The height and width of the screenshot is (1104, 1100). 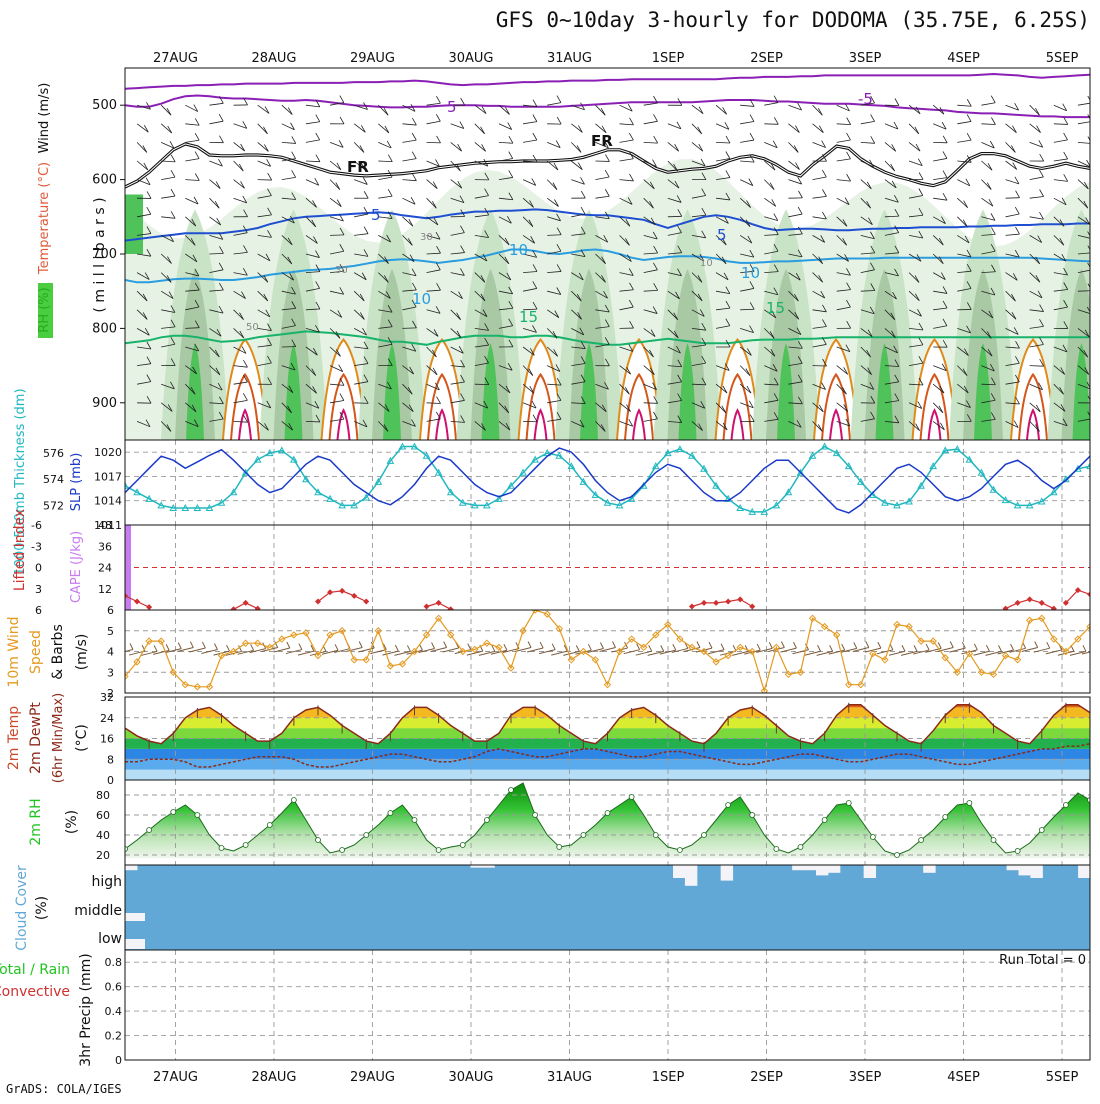 What do you see at coordinates (569, 58) in the screenshot?
I see `date-label-top: 31AUG` at bounding box center [569, 58].